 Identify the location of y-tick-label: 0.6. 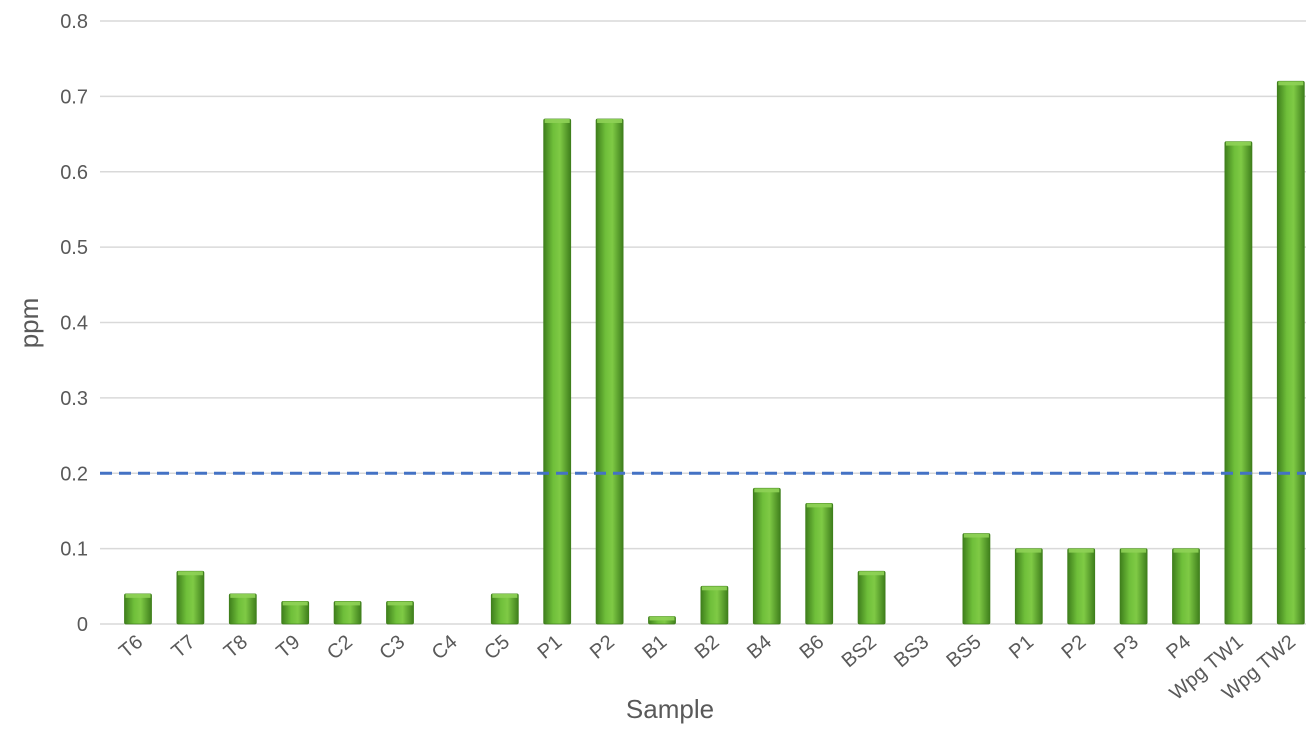
(74, 173).